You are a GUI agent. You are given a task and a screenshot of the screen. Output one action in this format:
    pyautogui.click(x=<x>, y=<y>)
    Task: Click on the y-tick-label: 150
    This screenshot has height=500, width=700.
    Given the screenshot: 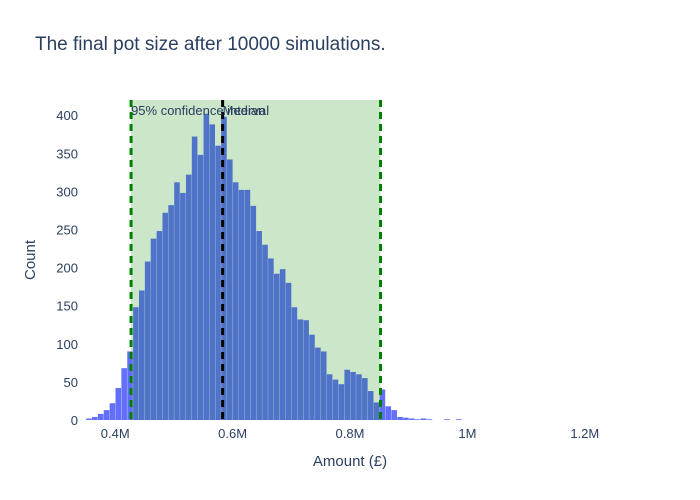 What is the action you would take?
    pyautogui.click(x=67, y=306)
    